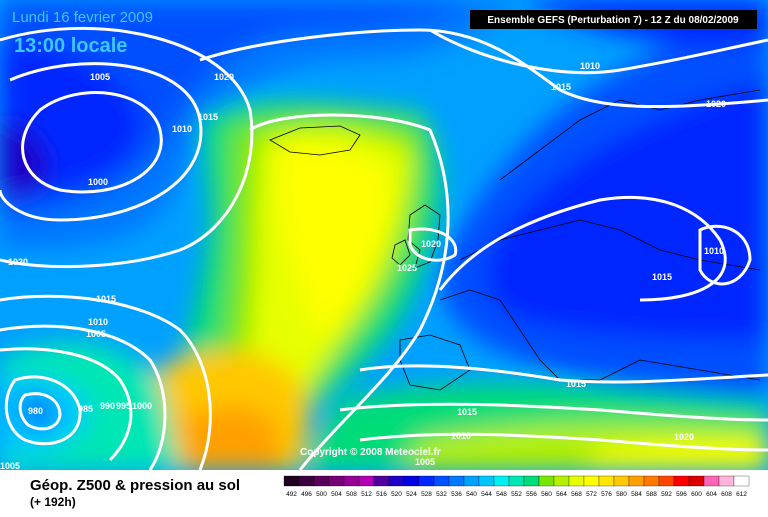 The height and width of the screenshot is (517, 768). Describe the element at coordinates (486, 494) in the screenshot. I see `scale-label: 544` at that location.